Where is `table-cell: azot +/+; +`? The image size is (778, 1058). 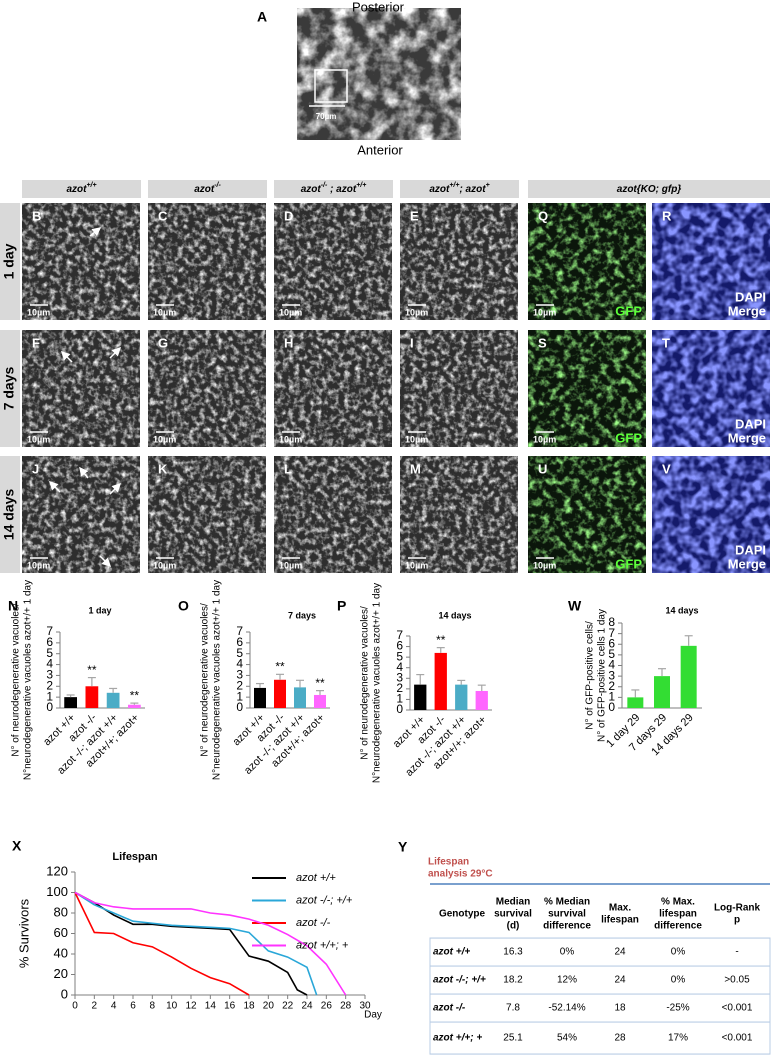 table-cell: azot +/+; + is located at coordinates (457, 1038).